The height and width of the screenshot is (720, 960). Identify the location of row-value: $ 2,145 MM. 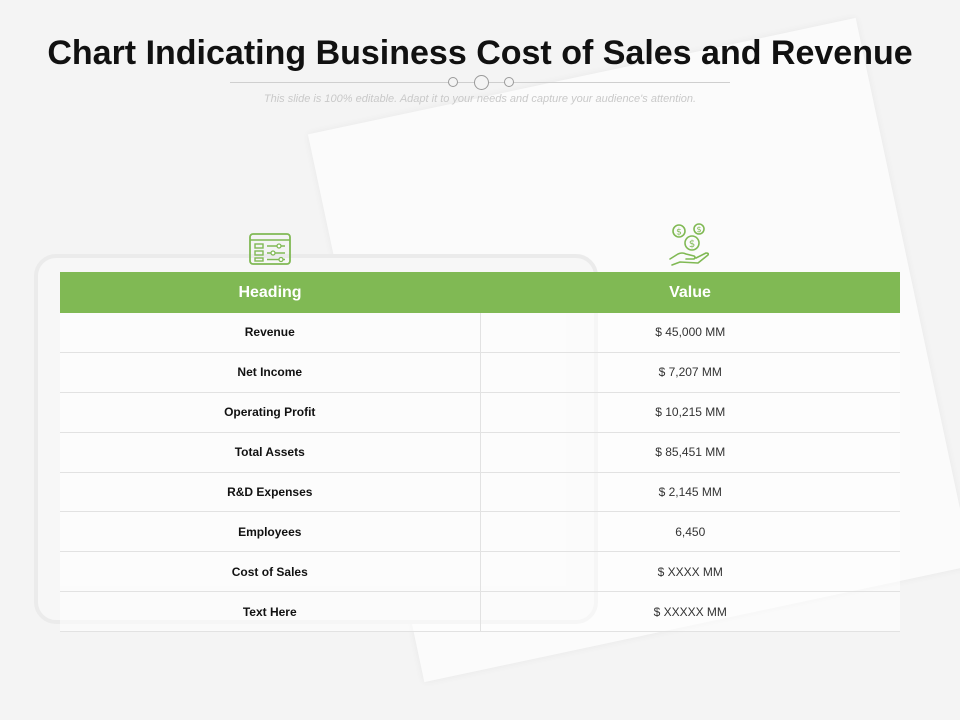
(690, 492).